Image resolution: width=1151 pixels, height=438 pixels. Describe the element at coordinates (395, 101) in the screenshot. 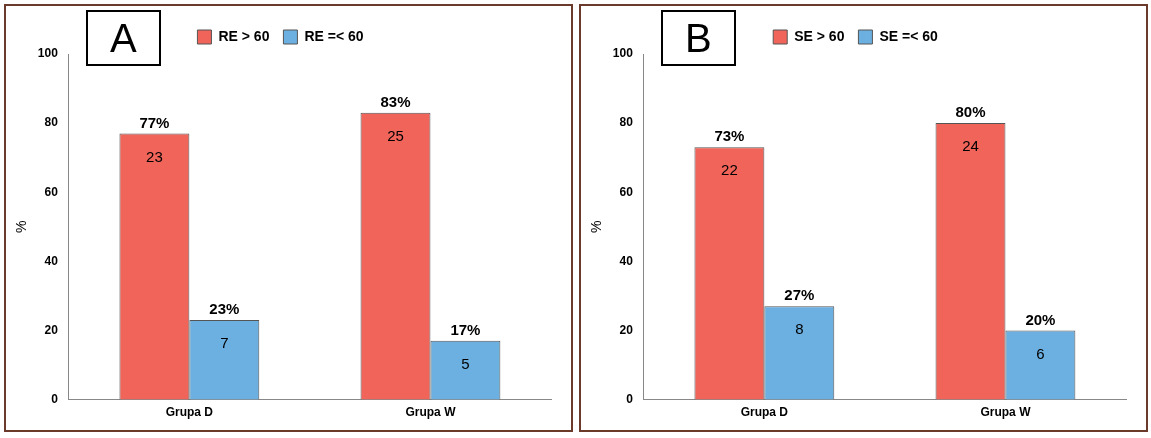

I see `data-label: 83%` at that location.